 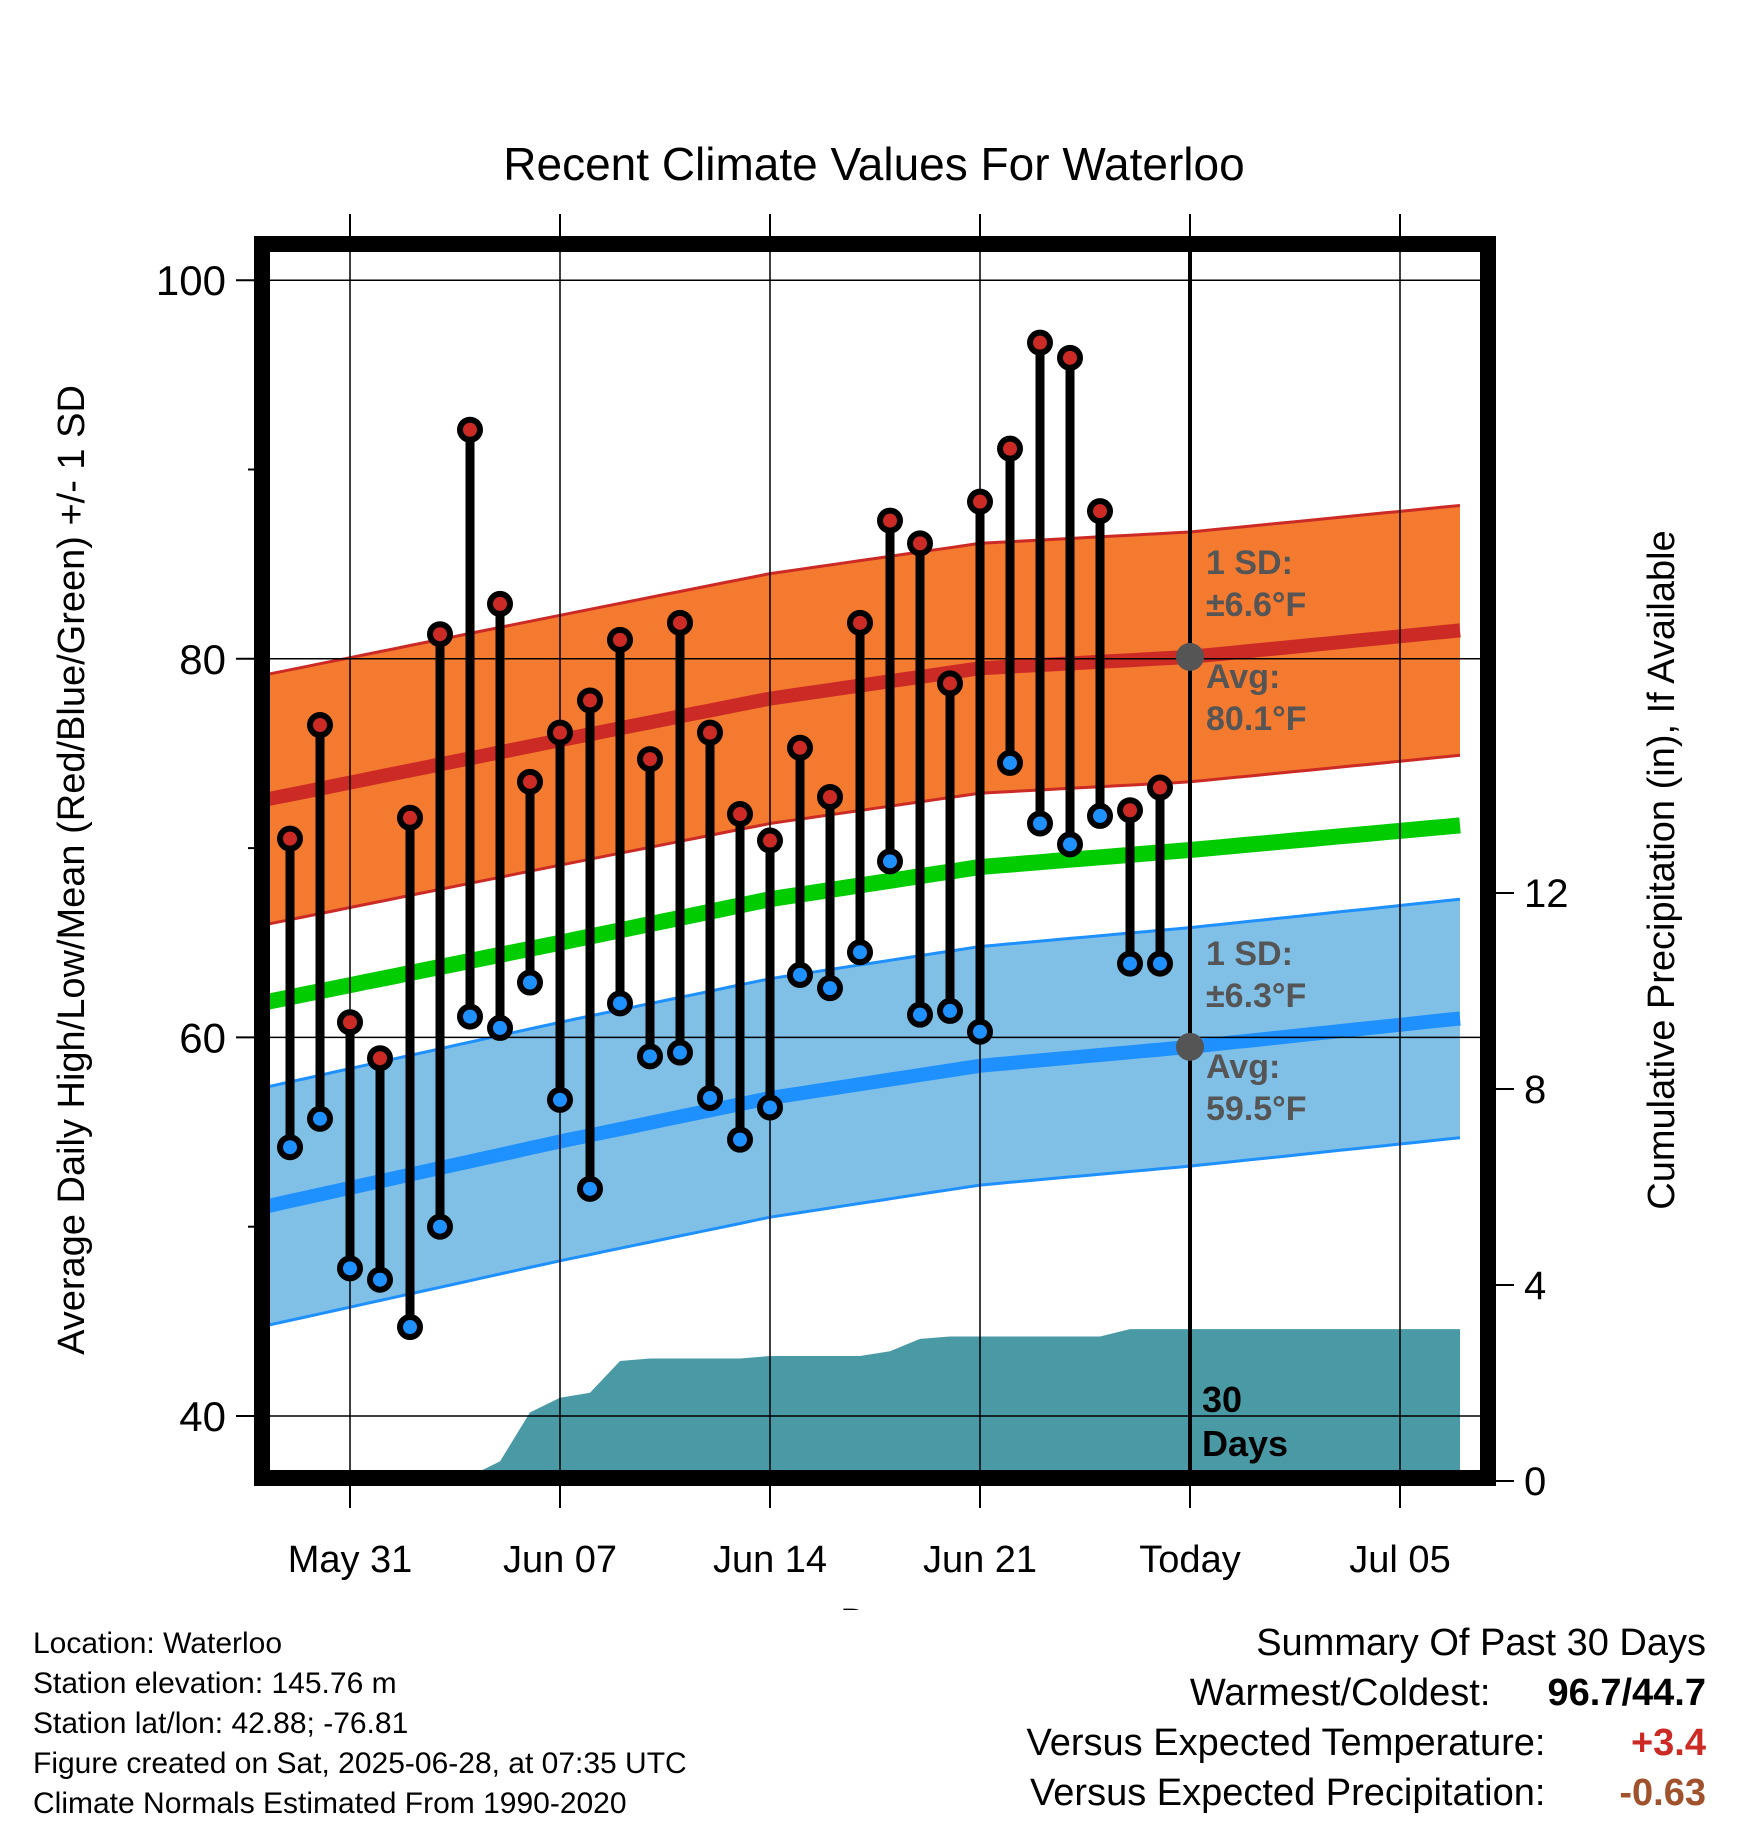 I want to click on low-sd-label: 1 SD:, so click(x=1249, y=954).